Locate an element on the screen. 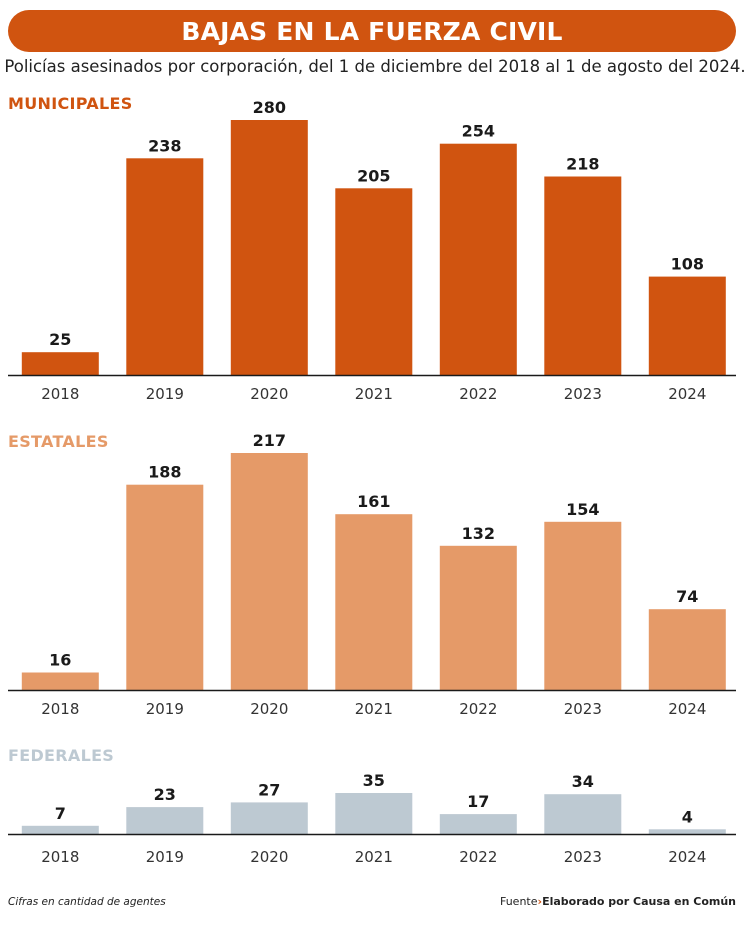 The width and height of the screenshot is (750, 926). data-label-municipales-2018: 25 is located at coordinates (60, 339).